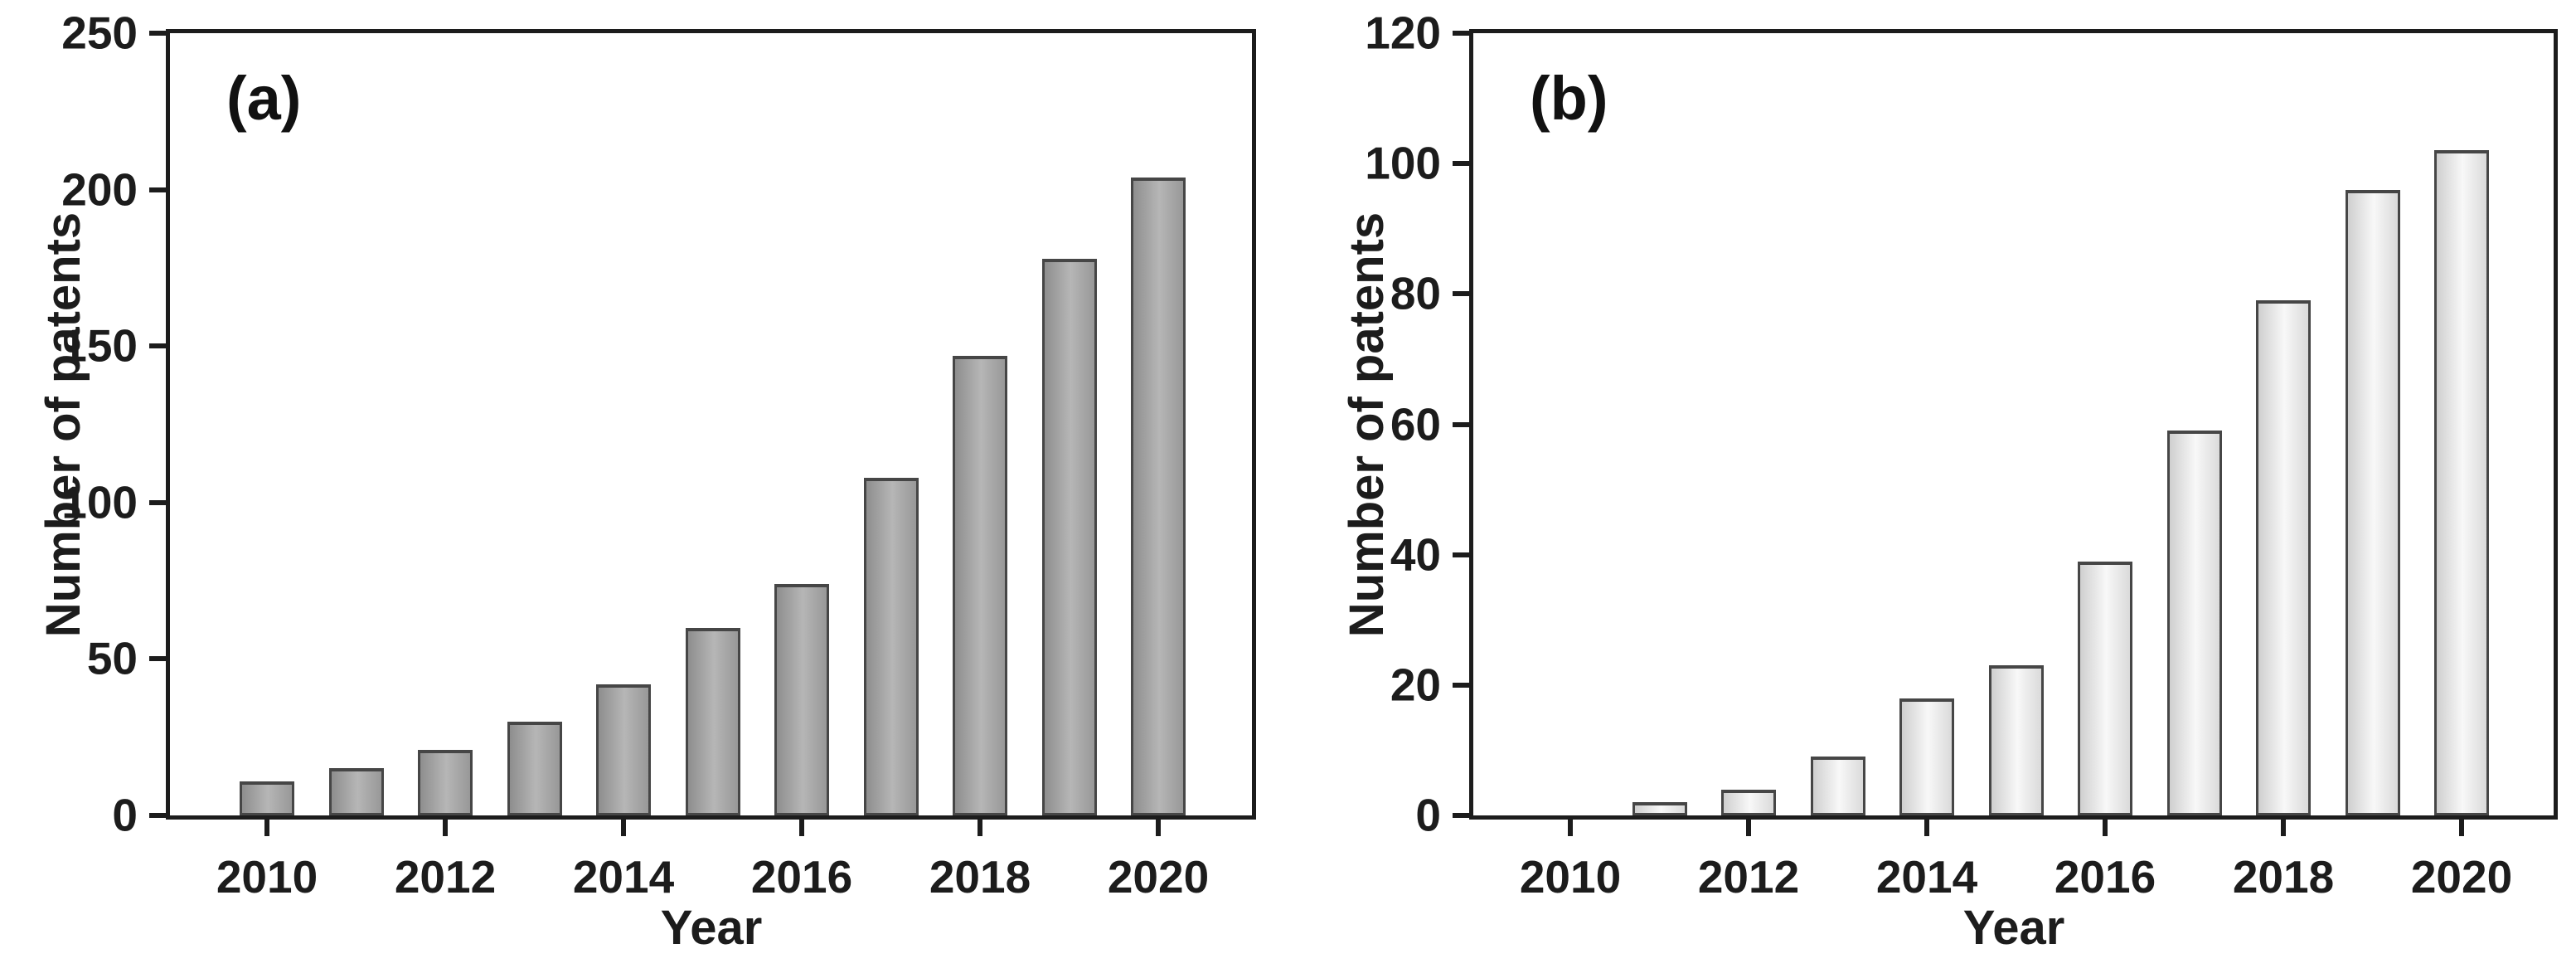 The image size is (2576, 978). What do you see at coordinates (2283, 877) in the screenshot?
I see `x-tick-label-b-2018: 2018` at bounding box center [2283, 877].